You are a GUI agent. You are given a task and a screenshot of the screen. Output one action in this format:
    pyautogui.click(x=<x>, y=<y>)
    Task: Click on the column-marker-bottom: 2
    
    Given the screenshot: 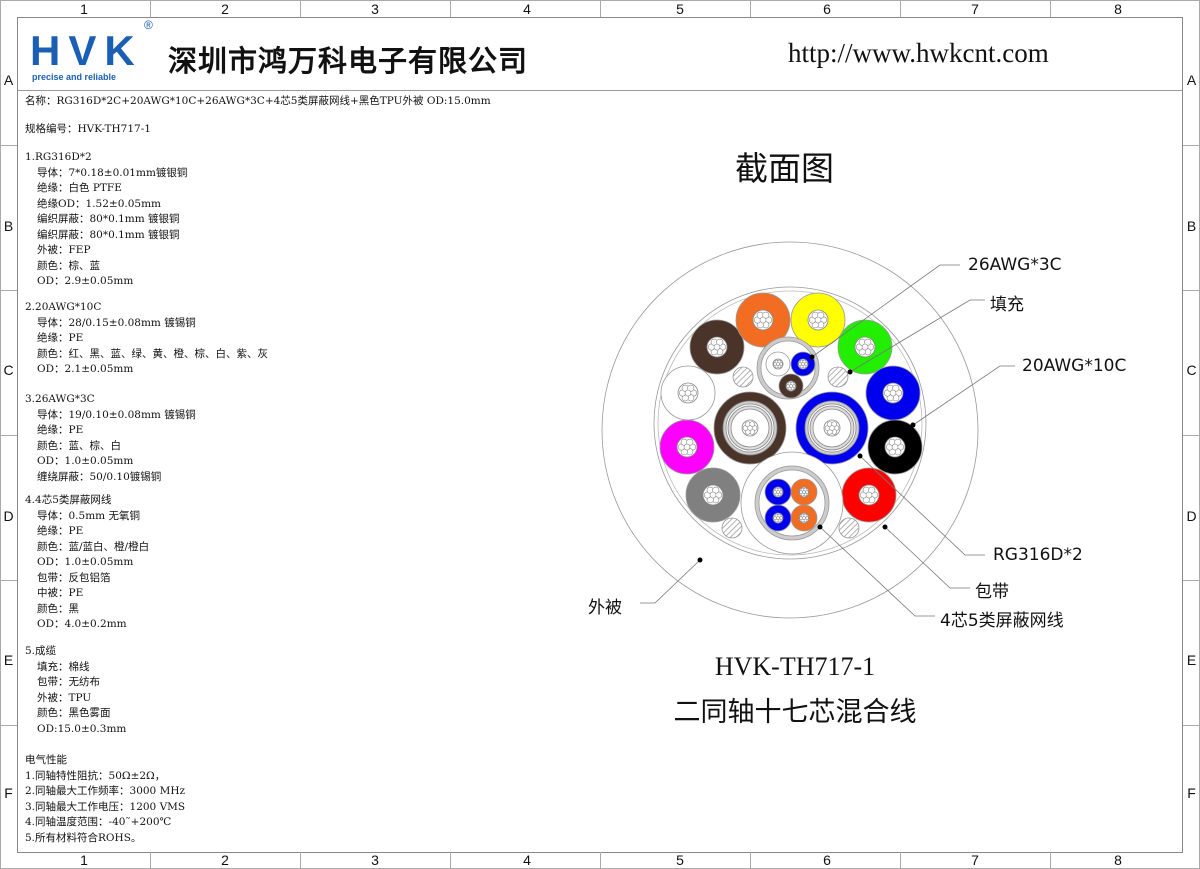 What is the action you would take?
    pyautogui.click(x=225, y=860)
    